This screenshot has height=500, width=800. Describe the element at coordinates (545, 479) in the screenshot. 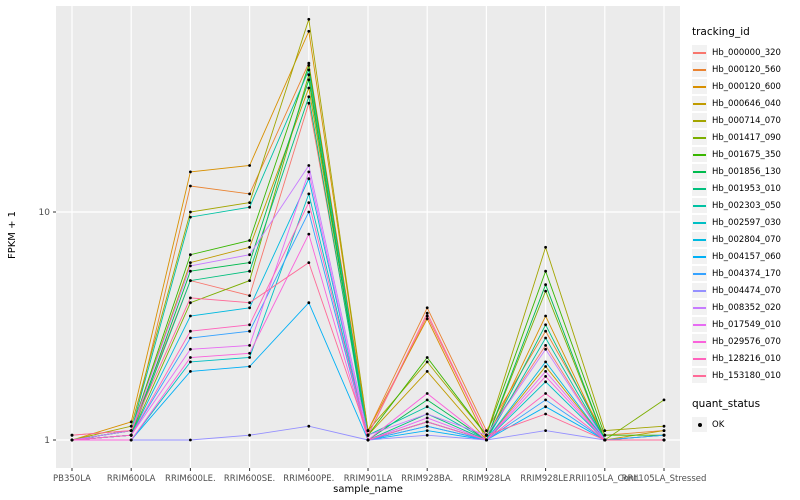

I see `x-tick-label: RRIM928LE.` at that location.